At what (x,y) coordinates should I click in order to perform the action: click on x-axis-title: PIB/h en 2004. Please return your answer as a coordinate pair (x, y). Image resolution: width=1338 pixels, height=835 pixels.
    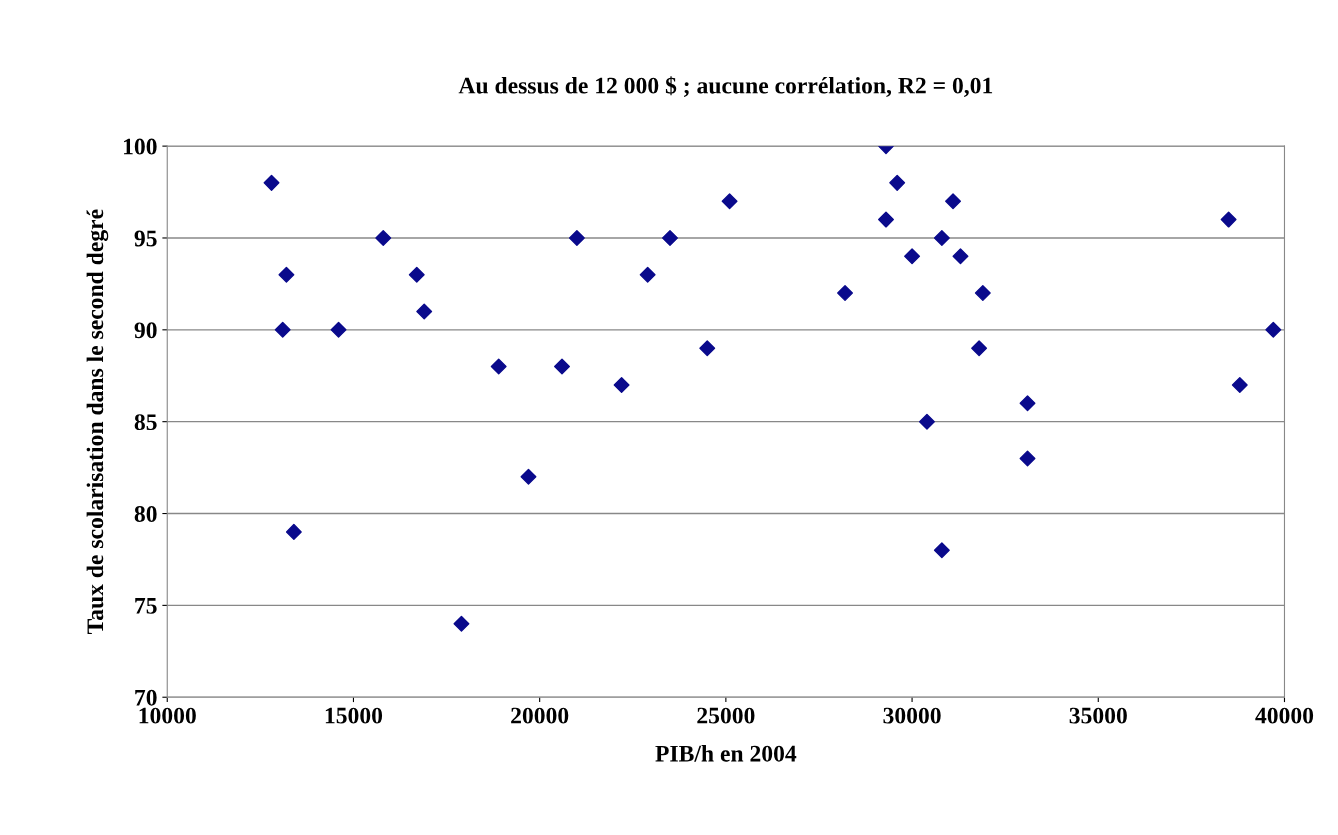
    Looking at the image, I should click on (726, 753).